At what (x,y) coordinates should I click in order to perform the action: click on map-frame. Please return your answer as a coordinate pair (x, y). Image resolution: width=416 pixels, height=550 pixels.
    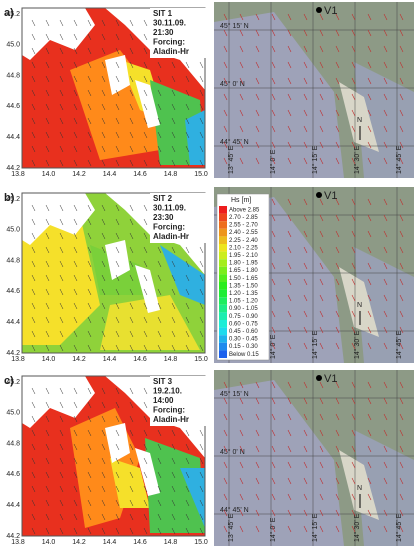
    Looking at the image, I should click on (113, 88).